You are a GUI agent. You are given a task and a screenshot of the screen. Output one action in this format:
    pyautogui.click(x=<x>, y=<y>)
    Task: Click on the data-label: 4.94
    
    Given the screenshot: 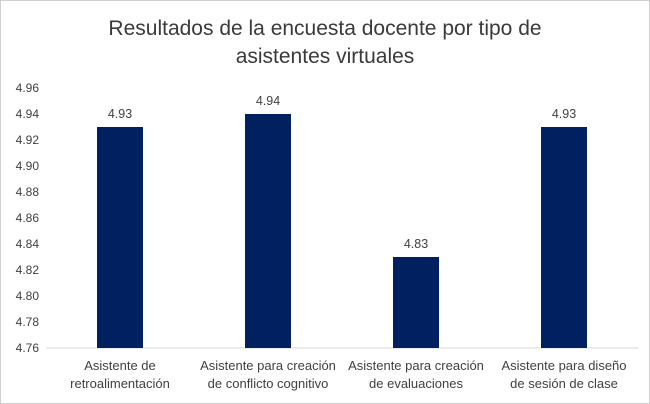 What is the action you would take?
    pyautogui.click(x=268, y=101)
    